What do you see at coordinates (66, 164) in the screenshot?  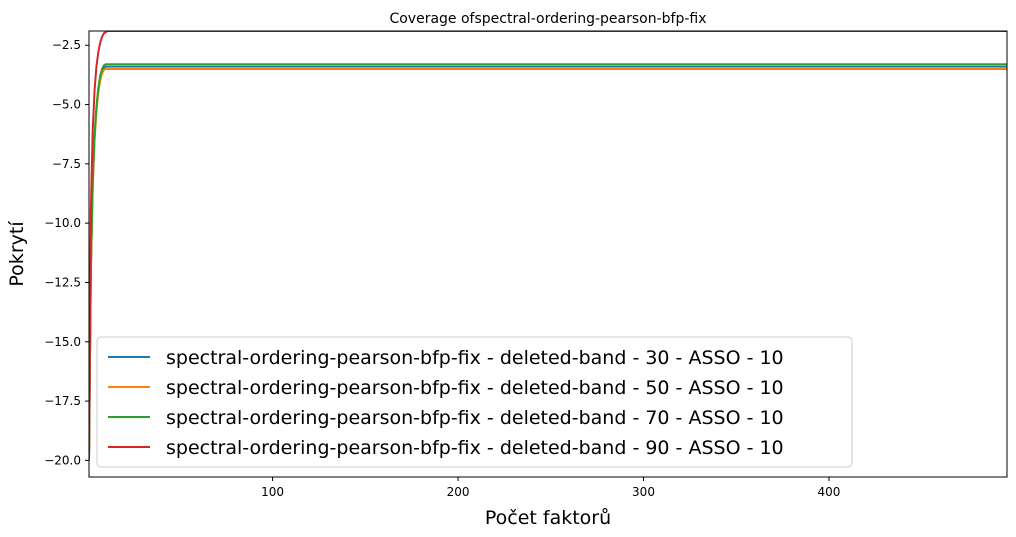 I see `y-tick-label: −7.5` at bounding box center [66, 164].